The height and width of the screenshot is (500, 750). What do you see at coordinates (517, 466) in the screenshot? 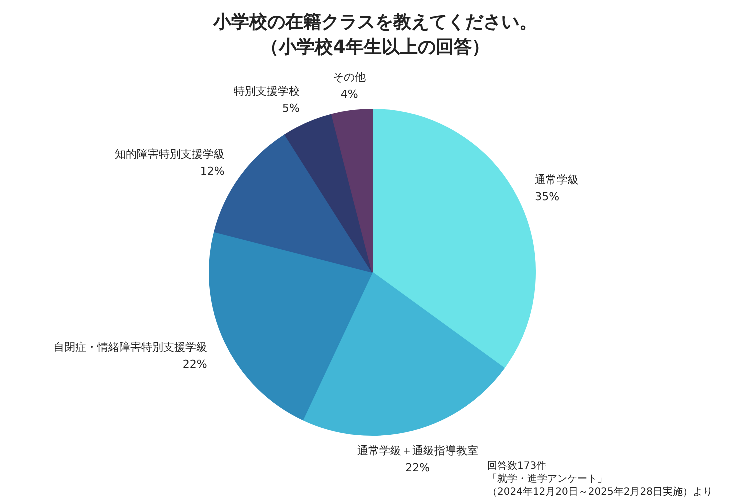
I see `text: 回答数173件` at bounding box center [517, 466].